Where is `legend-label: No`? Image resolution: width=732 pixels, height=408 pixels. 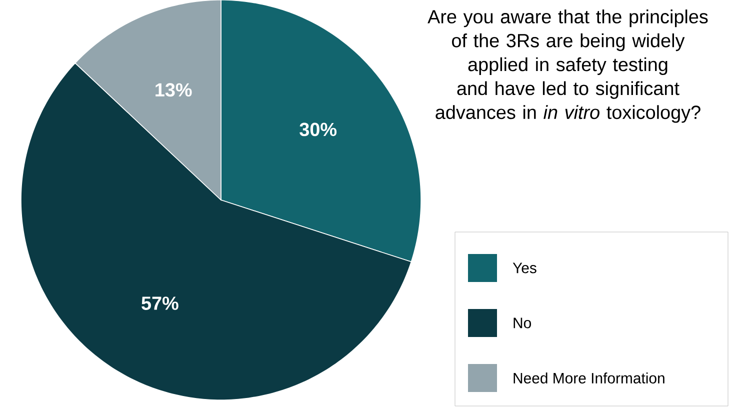 legend-label: No is located at coordinates (522, 323).